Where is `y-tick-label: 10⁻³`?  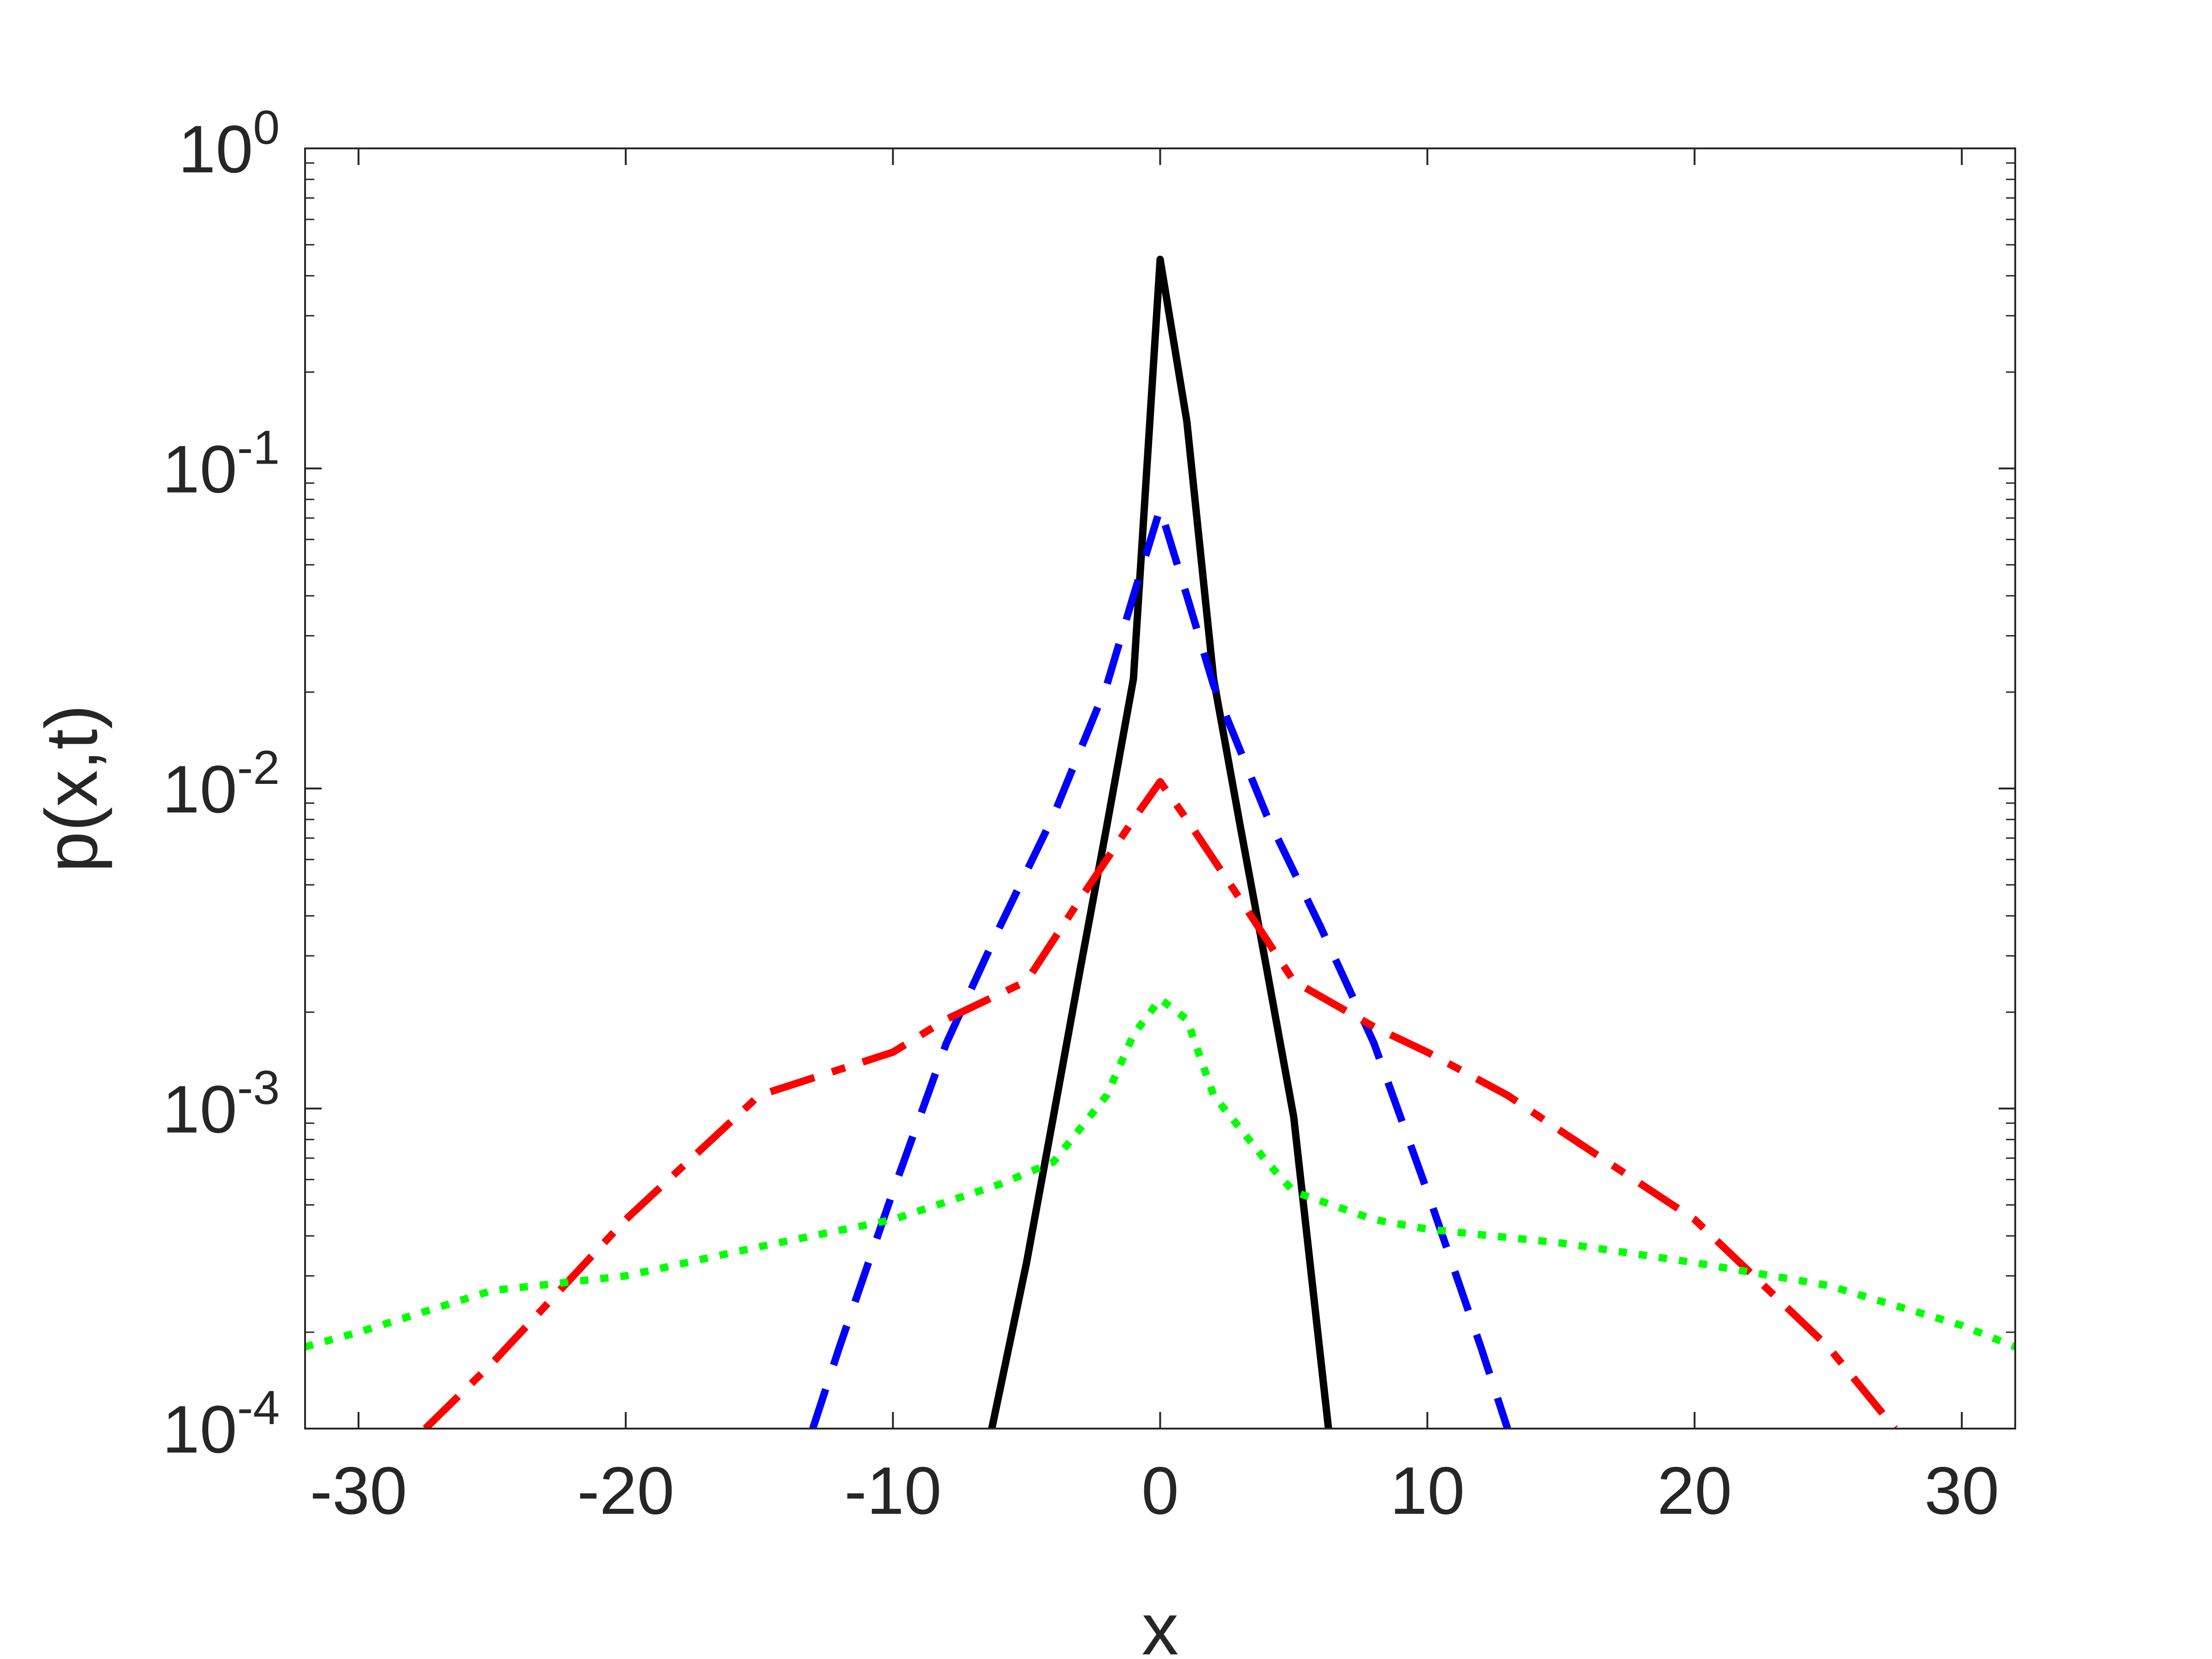
y-tick-label: 10⁻³ is located at coordinates (221, 1104).